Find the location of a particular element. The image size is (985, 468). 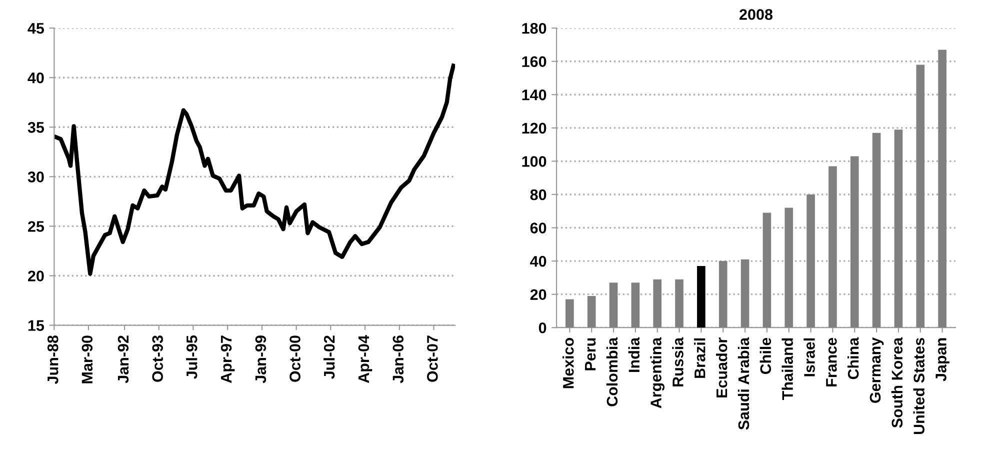

y-tick-label: 0 is located at coordinates (542, 328).